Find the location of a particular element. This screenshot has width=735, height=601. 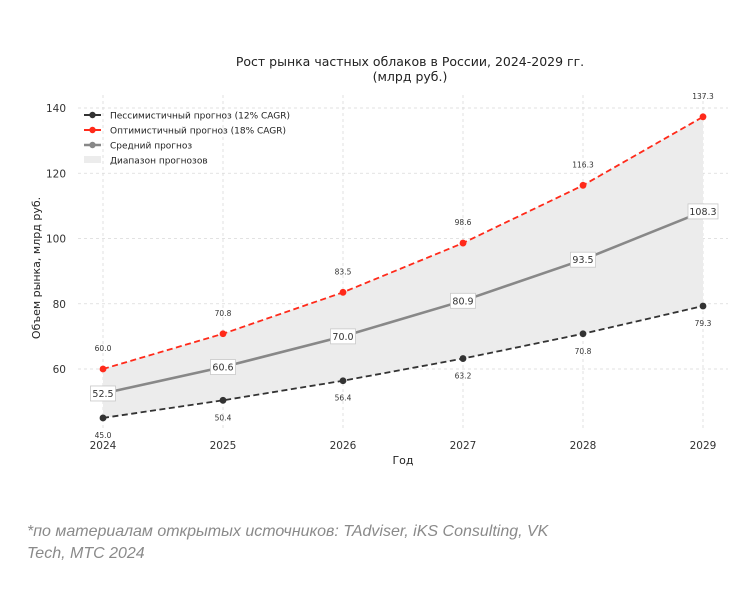

data-label-average: 70.0 is located at coordinates (342, 337).